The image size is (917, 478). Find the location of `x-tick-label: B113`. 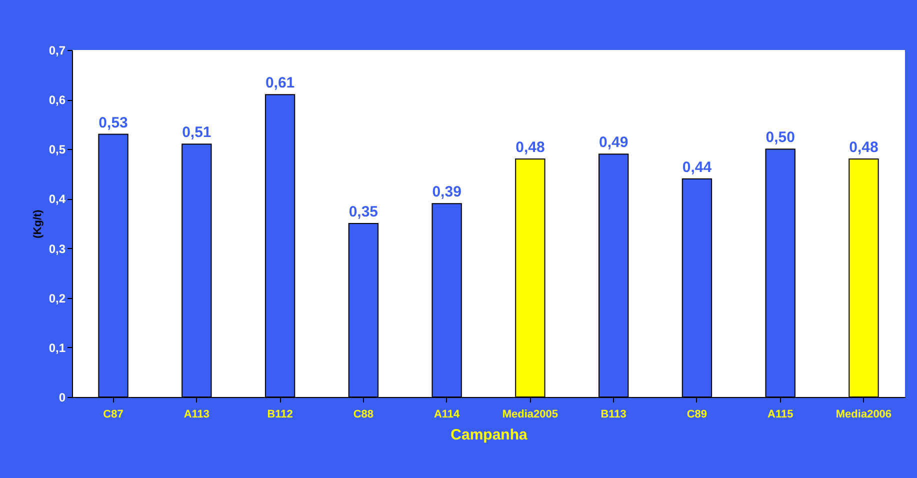

x-tick-label: B113 is located at coordinates (613, 414).